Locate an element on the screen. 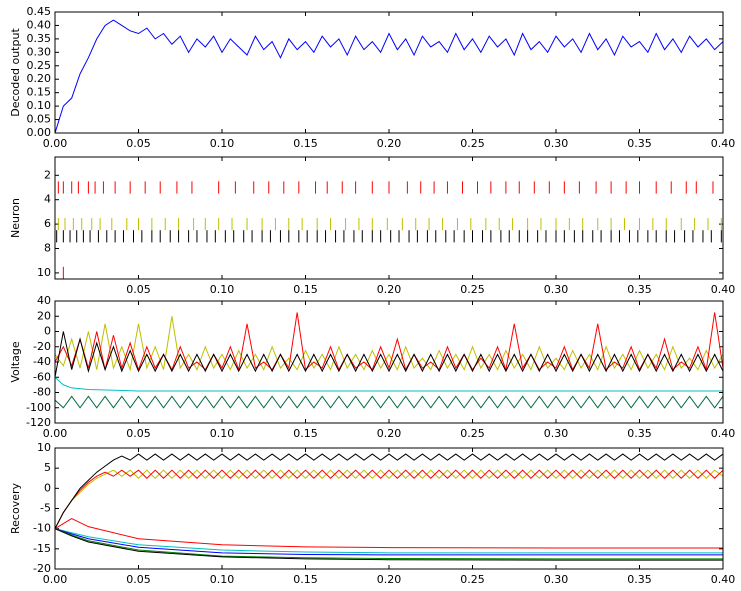 This screenshot has width=741, height=591. y-tick-label: 0.05 is located at coordinates (39, 119).